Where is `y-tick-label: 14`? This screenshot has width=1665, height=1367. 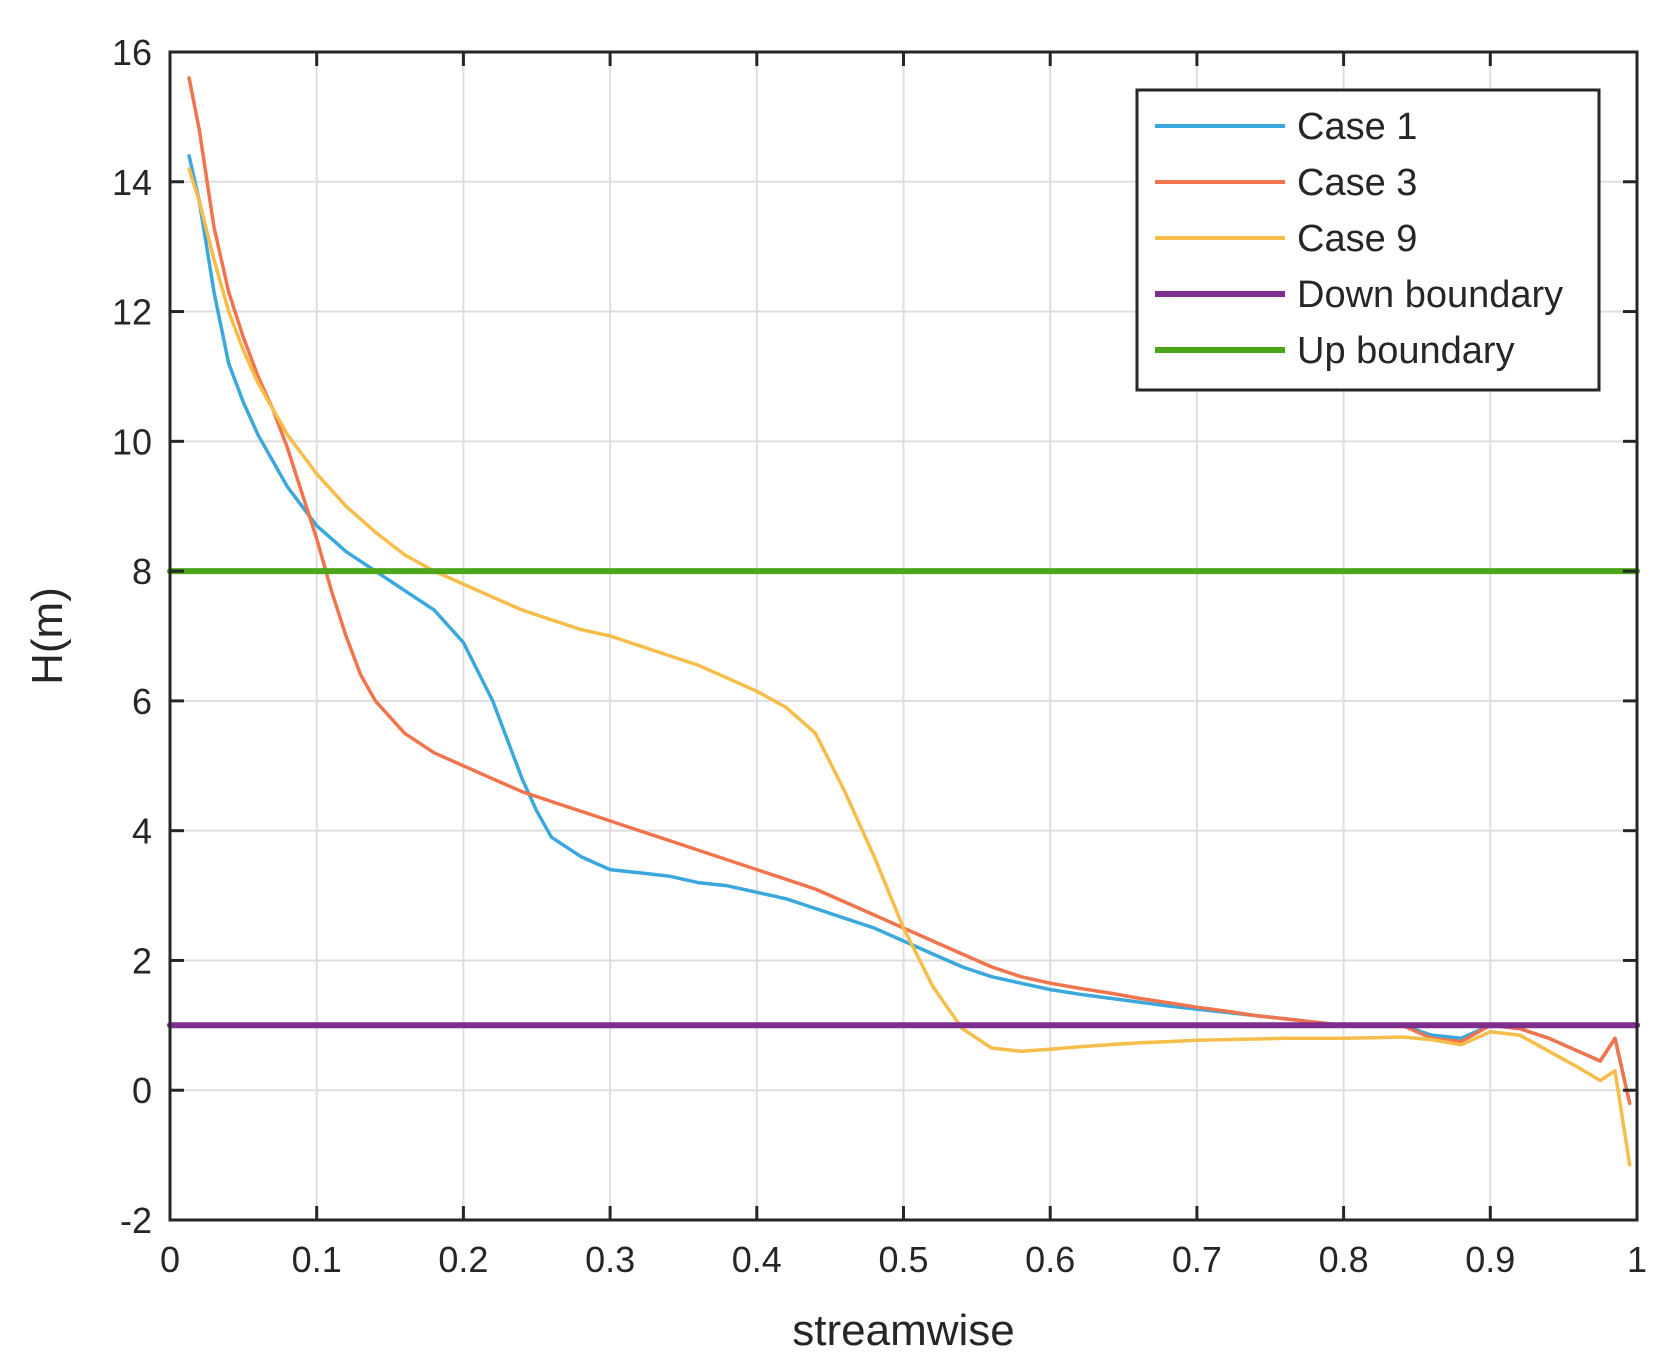
y-tick-label: 14 is located at coordinates (132, 182).